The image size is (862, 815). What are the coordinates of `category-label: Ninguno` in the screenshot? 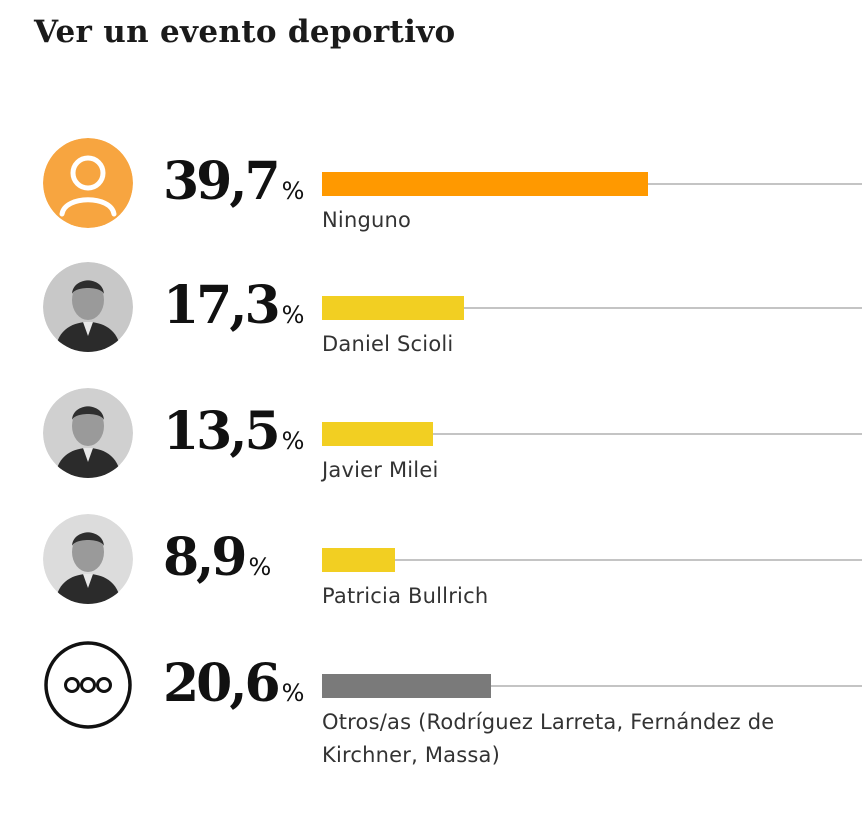 It's located at (367, 220).